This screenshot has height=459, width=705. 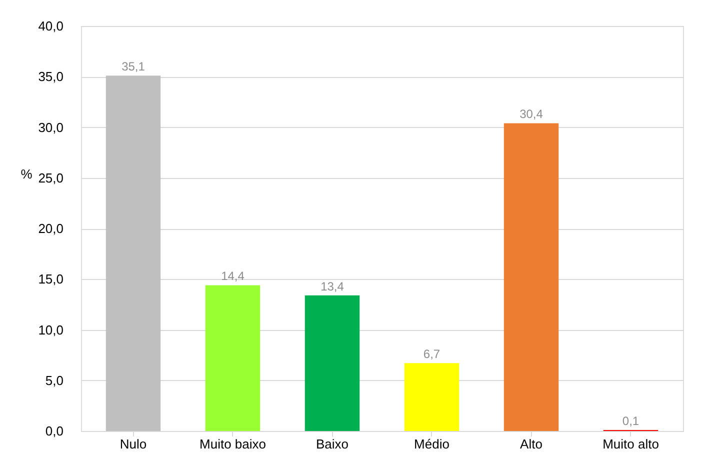 I want to click on y-tick-label: 5,0, so click(x=54, y=380).